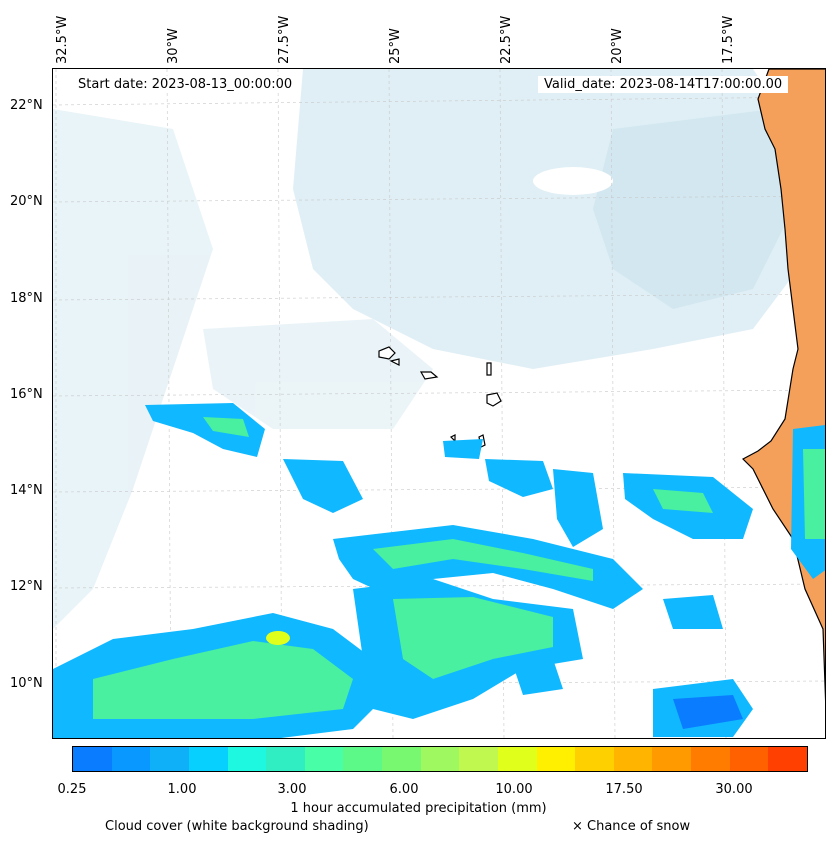  Describe the element at coordinates (728, 39) in the screenshot. I see `lon-label-17-5w: 17.5°W` at that location.